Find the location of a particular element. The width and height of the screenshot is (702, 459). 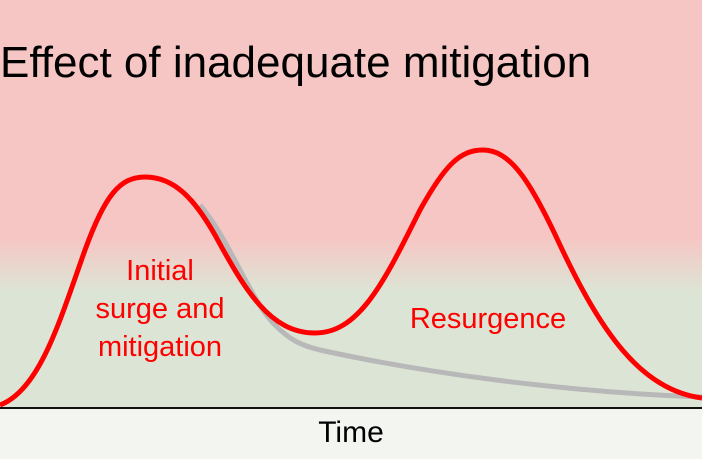

initial-label-line: mitigation is located at coordinates (160, 347).